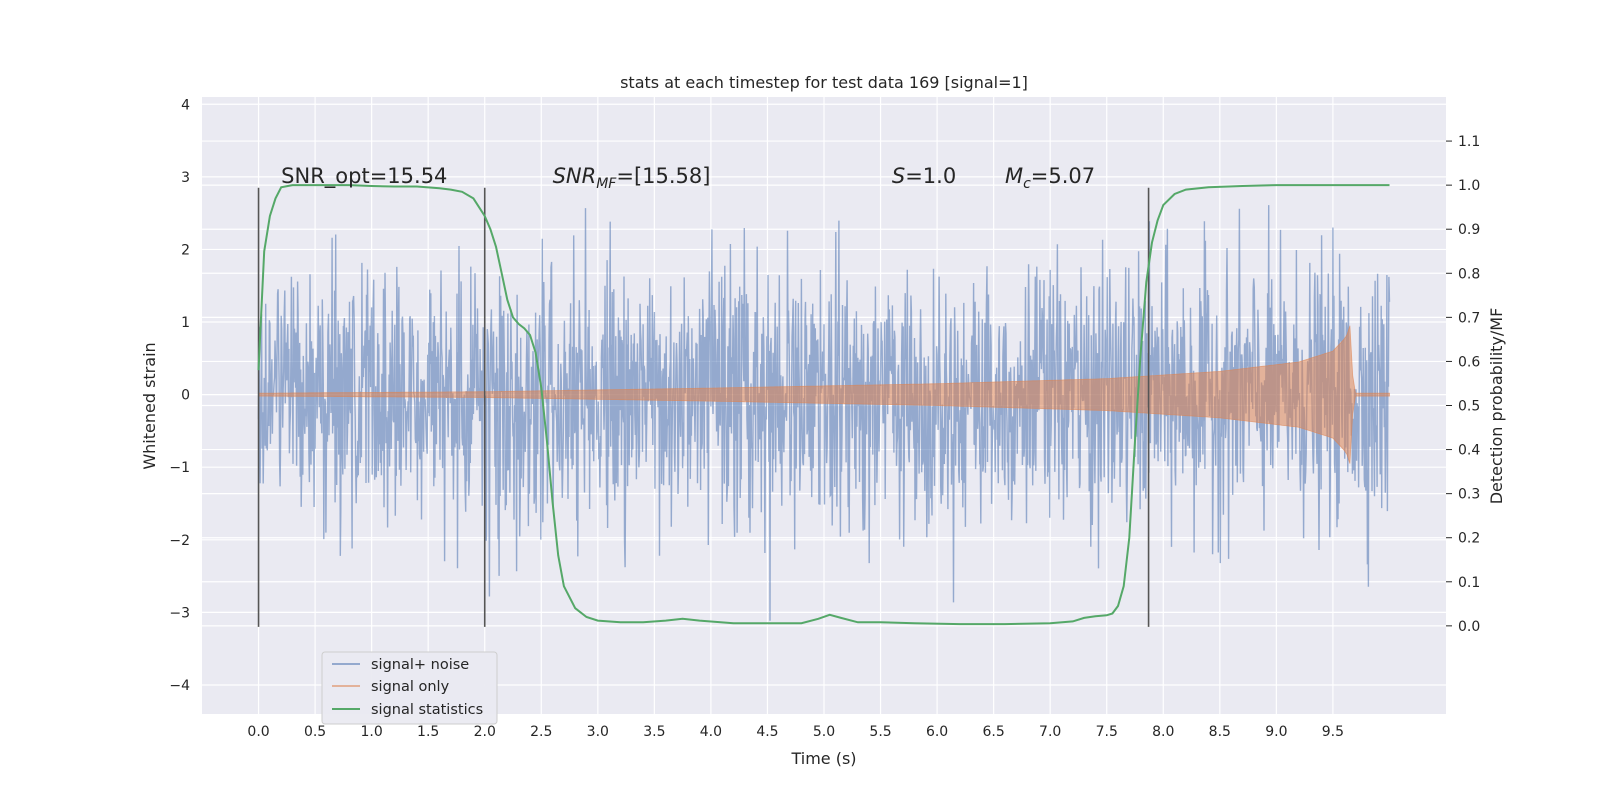 This screenshot has height=800, width=1600. I want to click on series-signal-only, so click(824, 394).